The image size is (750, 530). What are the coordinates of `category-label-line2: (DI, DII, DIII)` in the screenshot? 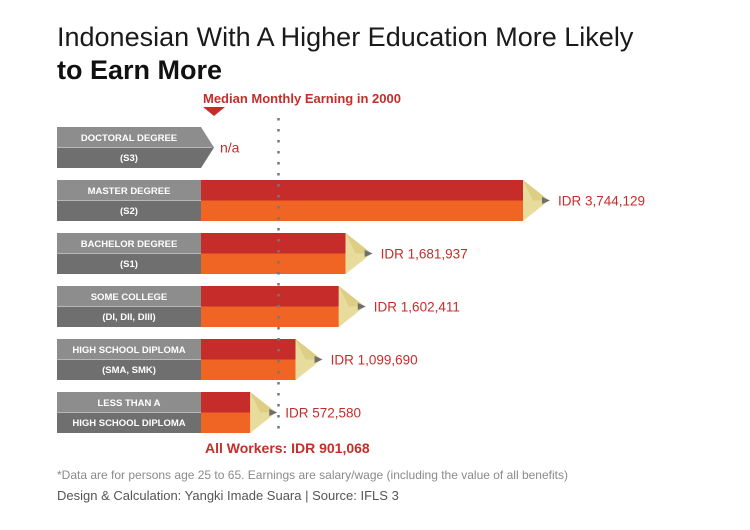 It's located at (128, 317).